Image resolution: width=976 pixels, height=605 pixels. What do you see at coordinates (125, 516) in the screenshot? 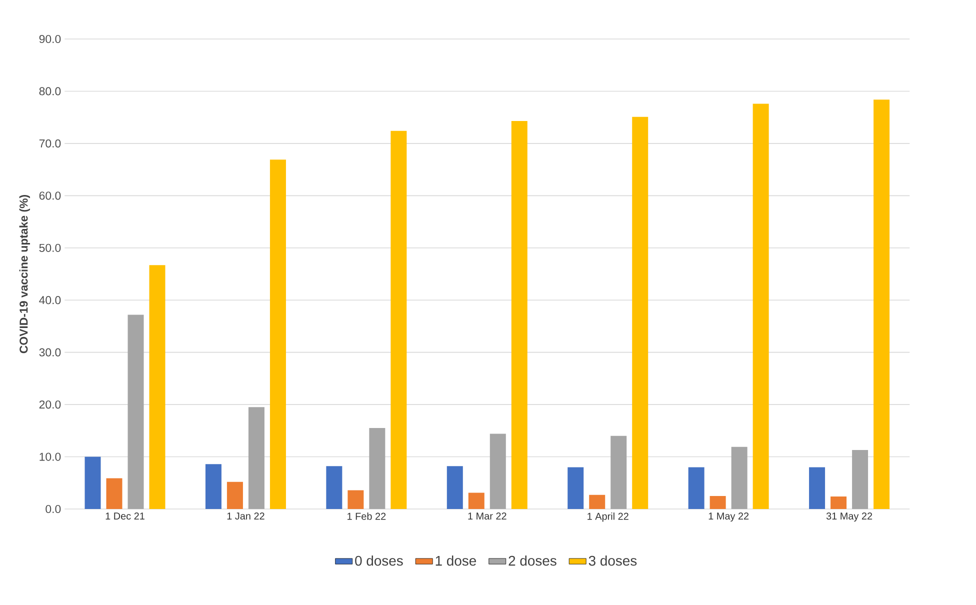
I see `x-tick-label: 1 Dec 21` at bounding box center [125, 516].